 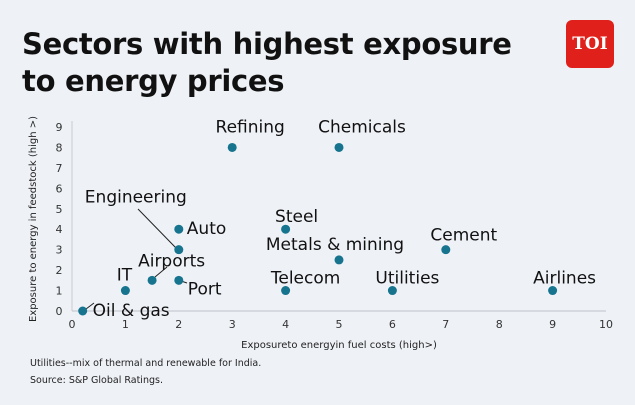 I want to click on point-label: Utilities, so click(x=407, y=279).